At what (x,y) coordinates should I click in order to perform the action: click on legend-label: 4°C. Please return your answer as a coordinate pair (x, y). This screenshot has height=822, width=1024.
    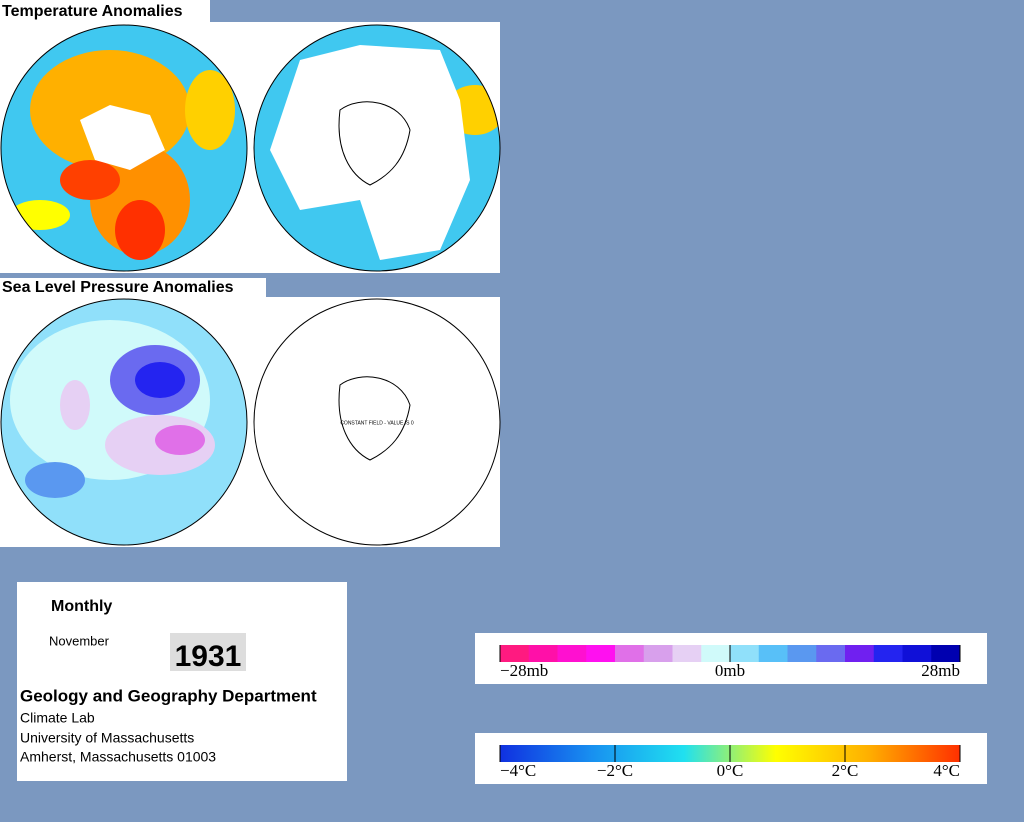
    Looking at the image, I should click on (946, 770).